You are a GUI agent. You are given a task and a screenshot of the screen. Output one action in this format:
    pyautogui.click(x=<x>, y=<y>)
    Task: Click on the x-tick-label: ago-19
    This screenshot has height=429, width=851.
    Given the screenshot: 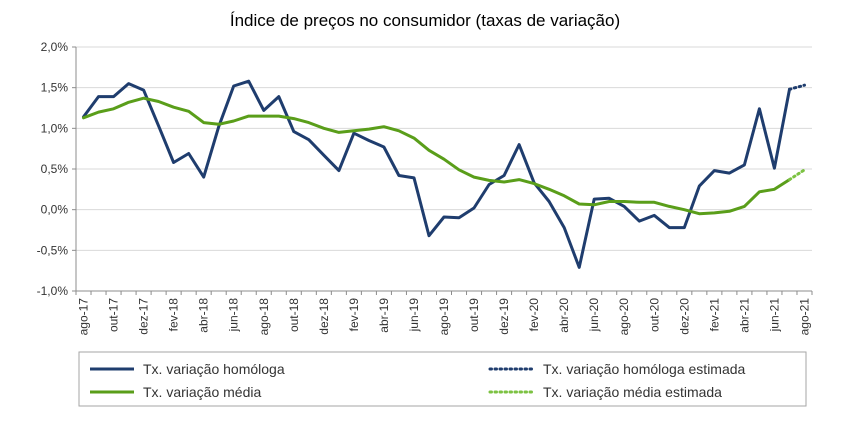 What is the action you would take?
    pyautogui.click(x=444, y=317)
    